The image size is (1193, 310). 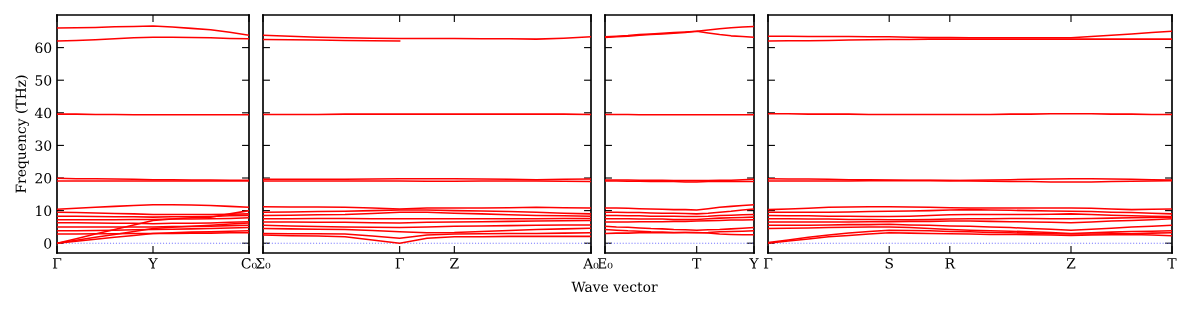 What do you see at coordinates (249, 263) in the screenshot?
I see `x-tick-label: C₀` at bounding box center [249, 263].